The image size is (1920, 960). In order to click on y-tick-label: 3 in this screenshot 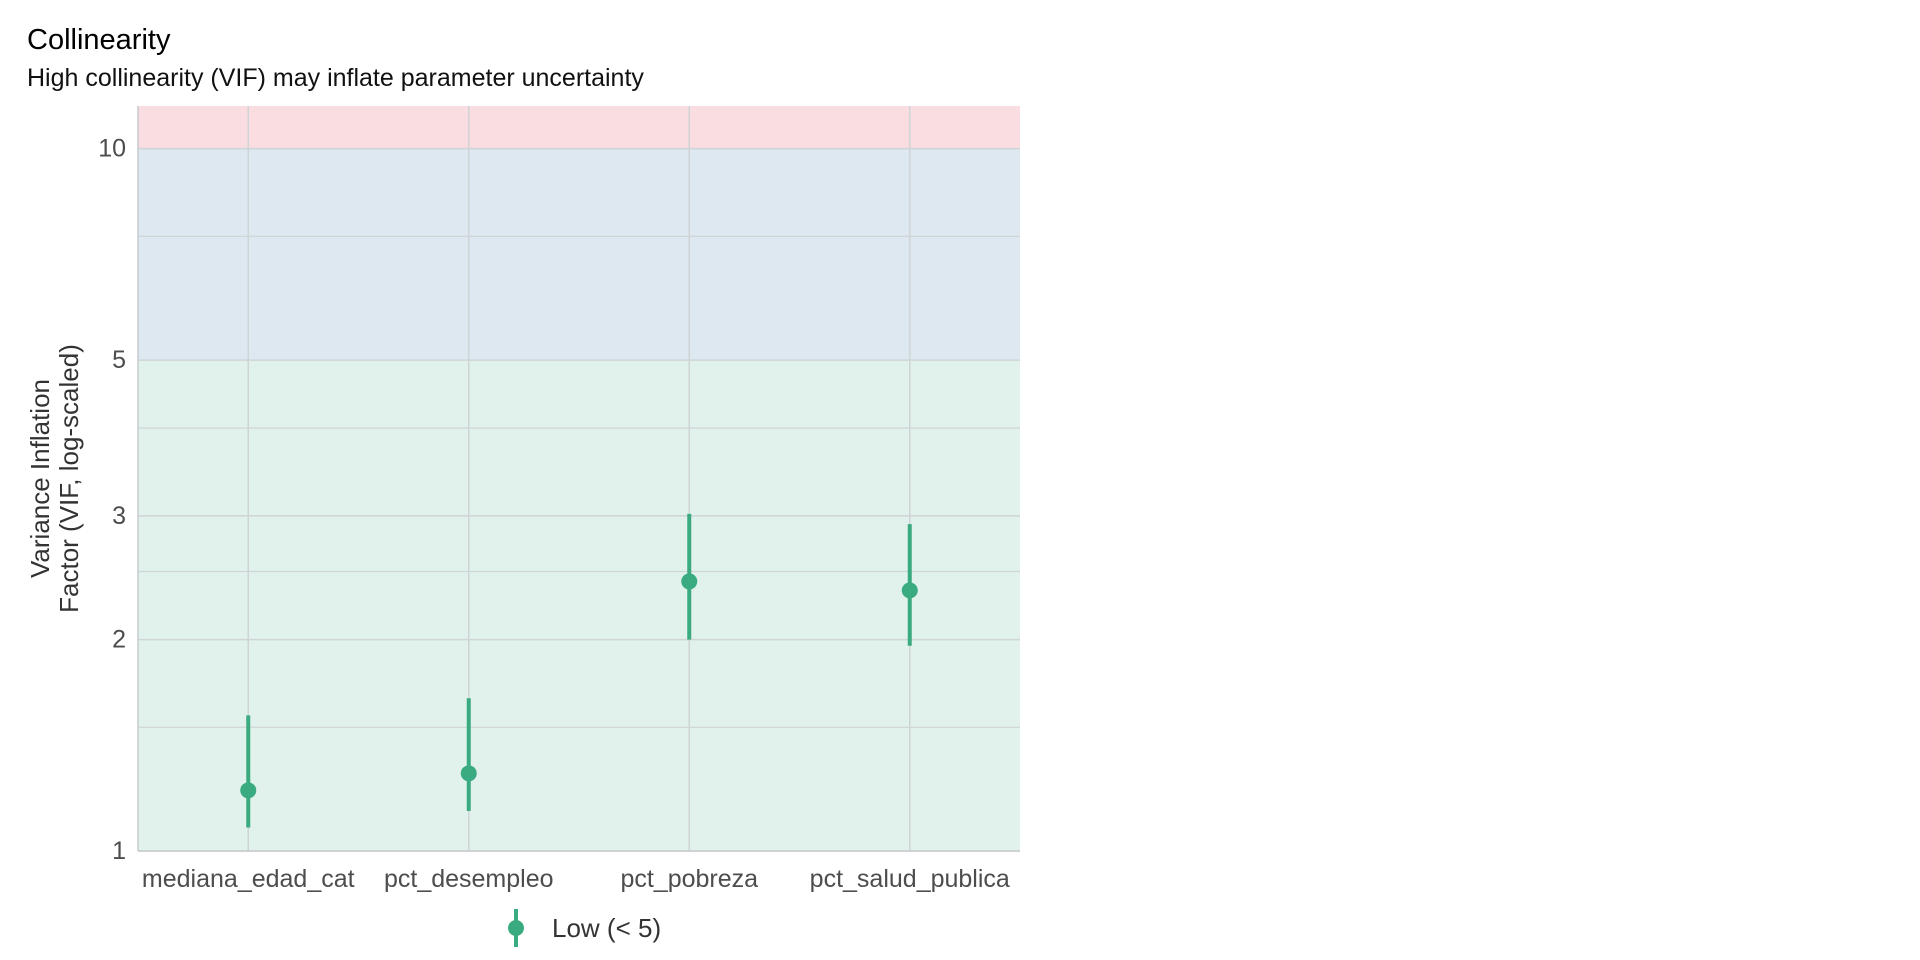, I will do `click(119, 516)`.